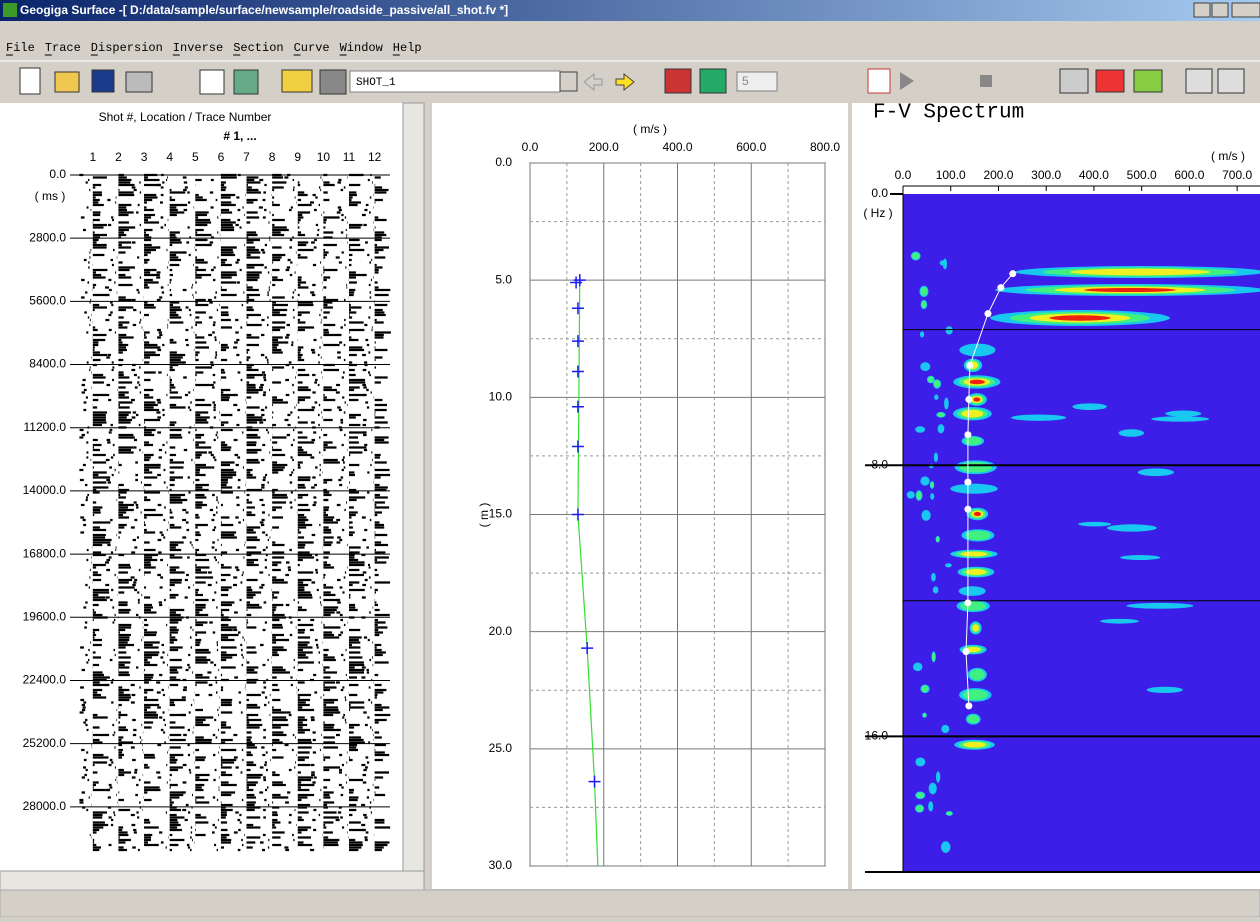 This screenshot has height=922, width=1260. What do you see at coordinates (297, 157) in the screenshot?
I see `trace-label: 9` at bounding box center [297, 157].